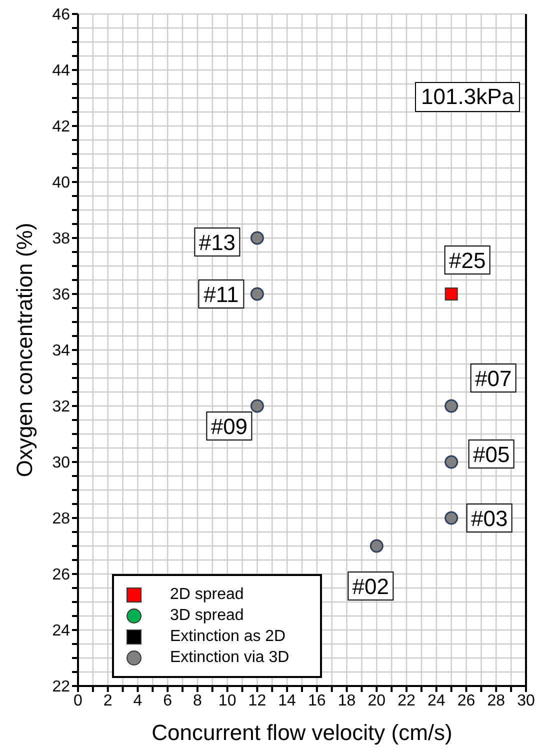  What do you see at coordinates (493, 378) in the screenshot?
I see `annotation: #07` at bounding box center [493, 378].